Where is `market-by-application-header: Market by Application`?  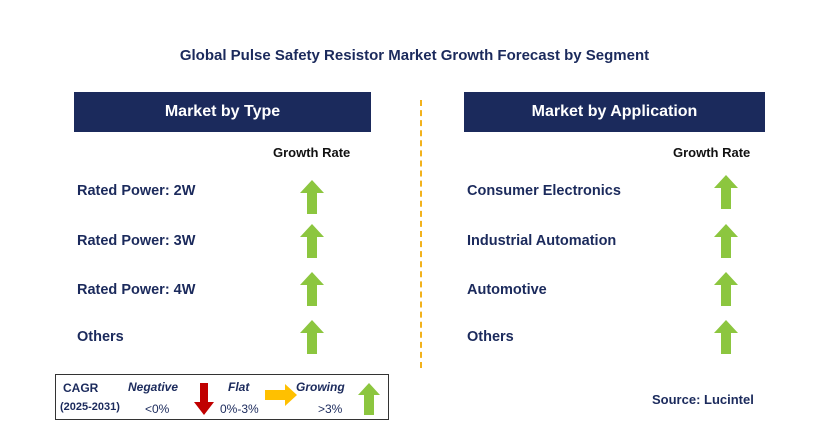 market-by-application-header: Market by Application is located at coordinates (614, 112).